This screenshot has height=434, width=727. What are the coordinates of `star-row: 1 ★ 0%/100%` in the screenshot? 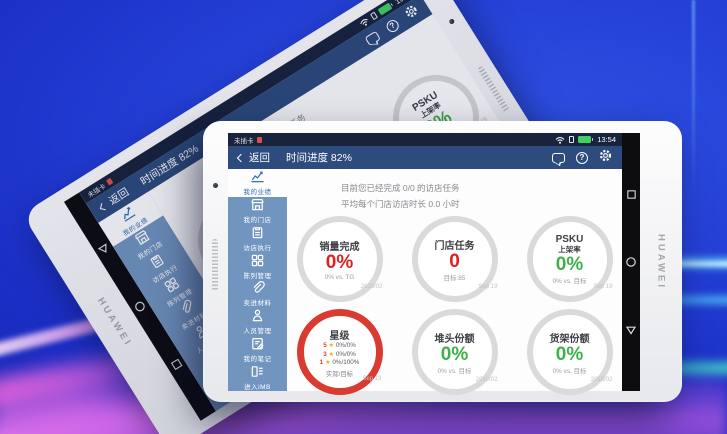 It's located at (339, 363).